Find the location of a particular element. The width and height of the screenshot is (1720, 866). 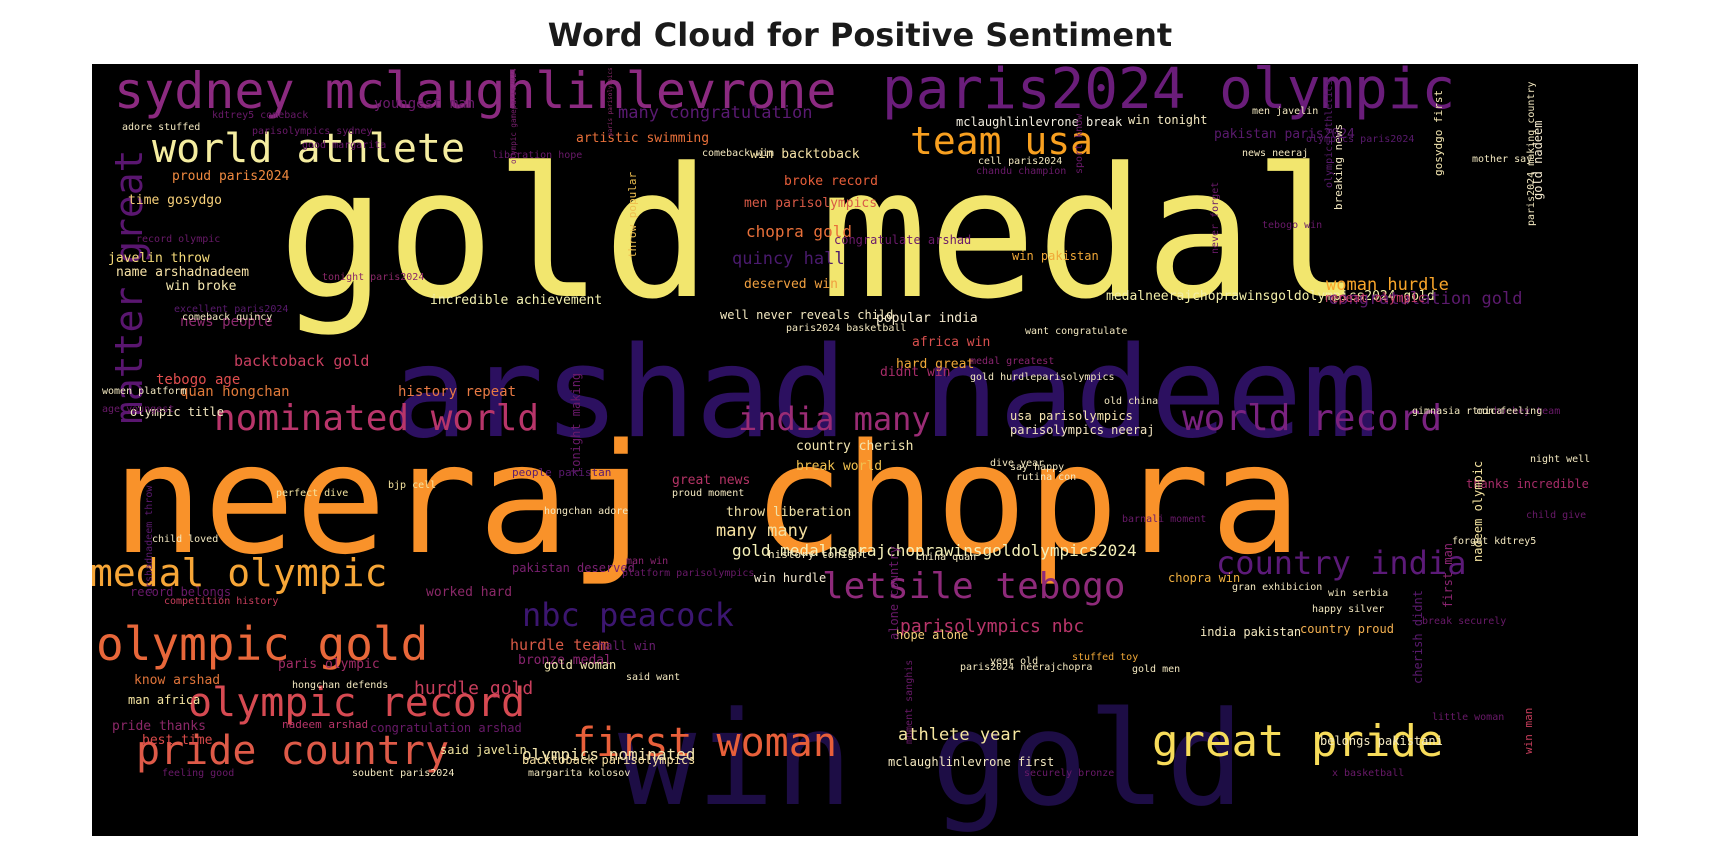

cloud-word: many congratulation is located at coordinates (715, 113).